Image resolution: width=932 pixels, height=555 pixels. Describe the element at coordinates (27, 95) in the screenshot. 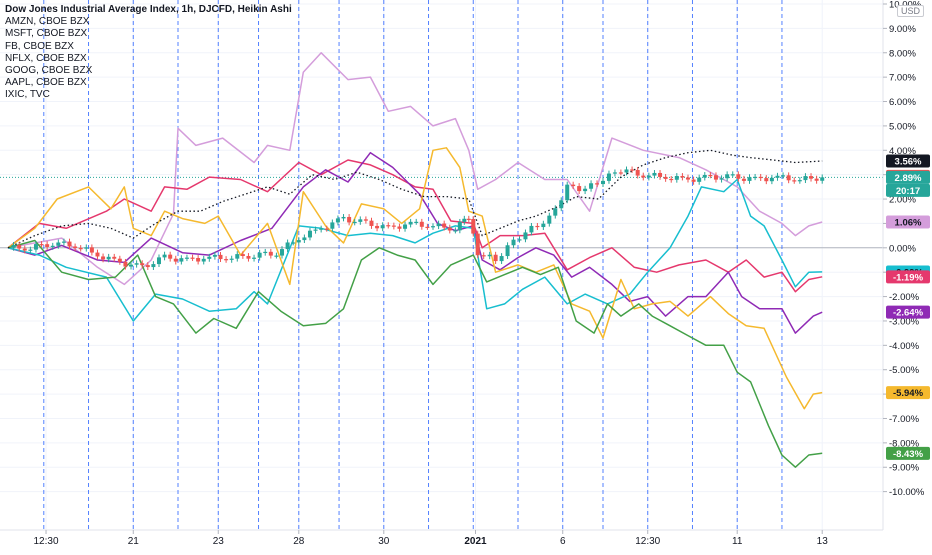

I see `legend-item: IXIC, TVC` at that location.